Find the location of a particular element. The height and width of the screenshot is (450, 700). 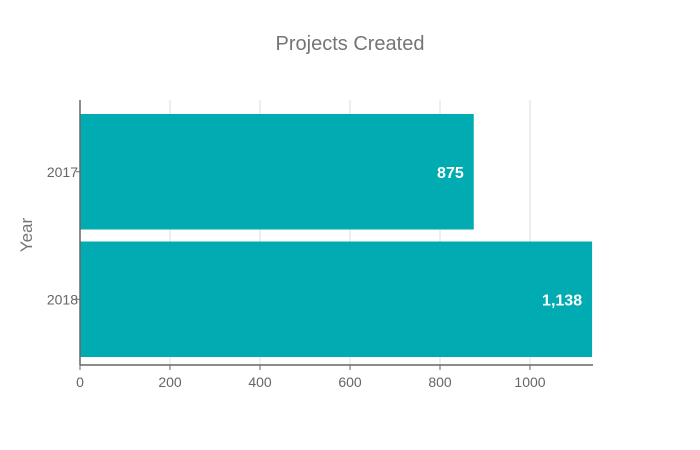

y-tick-labels: 2017 2018 is located at coordinates (62, 236).